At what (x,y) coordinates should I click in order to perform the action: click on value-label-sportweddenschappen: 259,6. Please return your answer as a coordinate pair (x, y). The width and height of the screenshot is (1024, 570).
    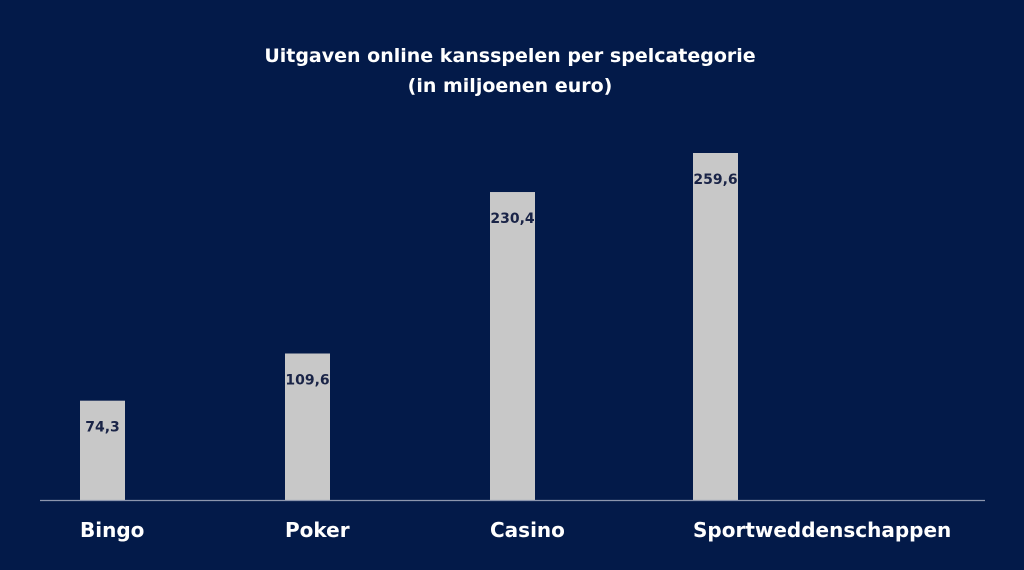
    Looking at the image, I should click on (715, 180).